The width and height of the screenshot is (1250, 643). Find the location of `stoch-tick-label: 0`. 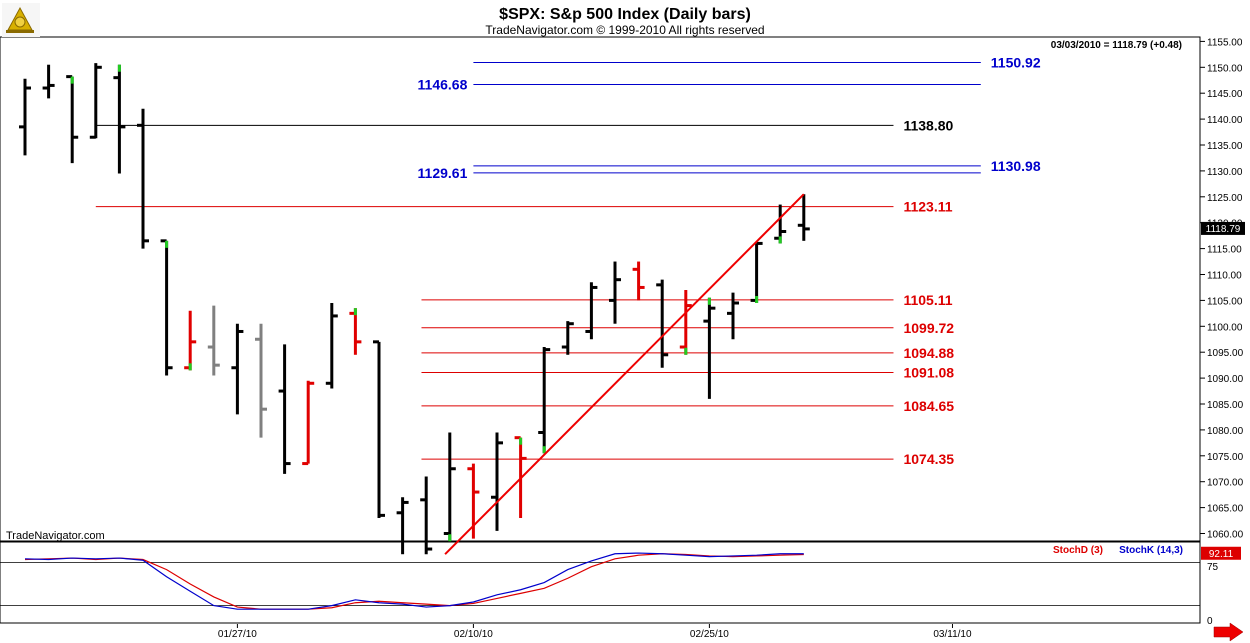

stoch-tick-label: 0 is located at coordinates (1210, 621).